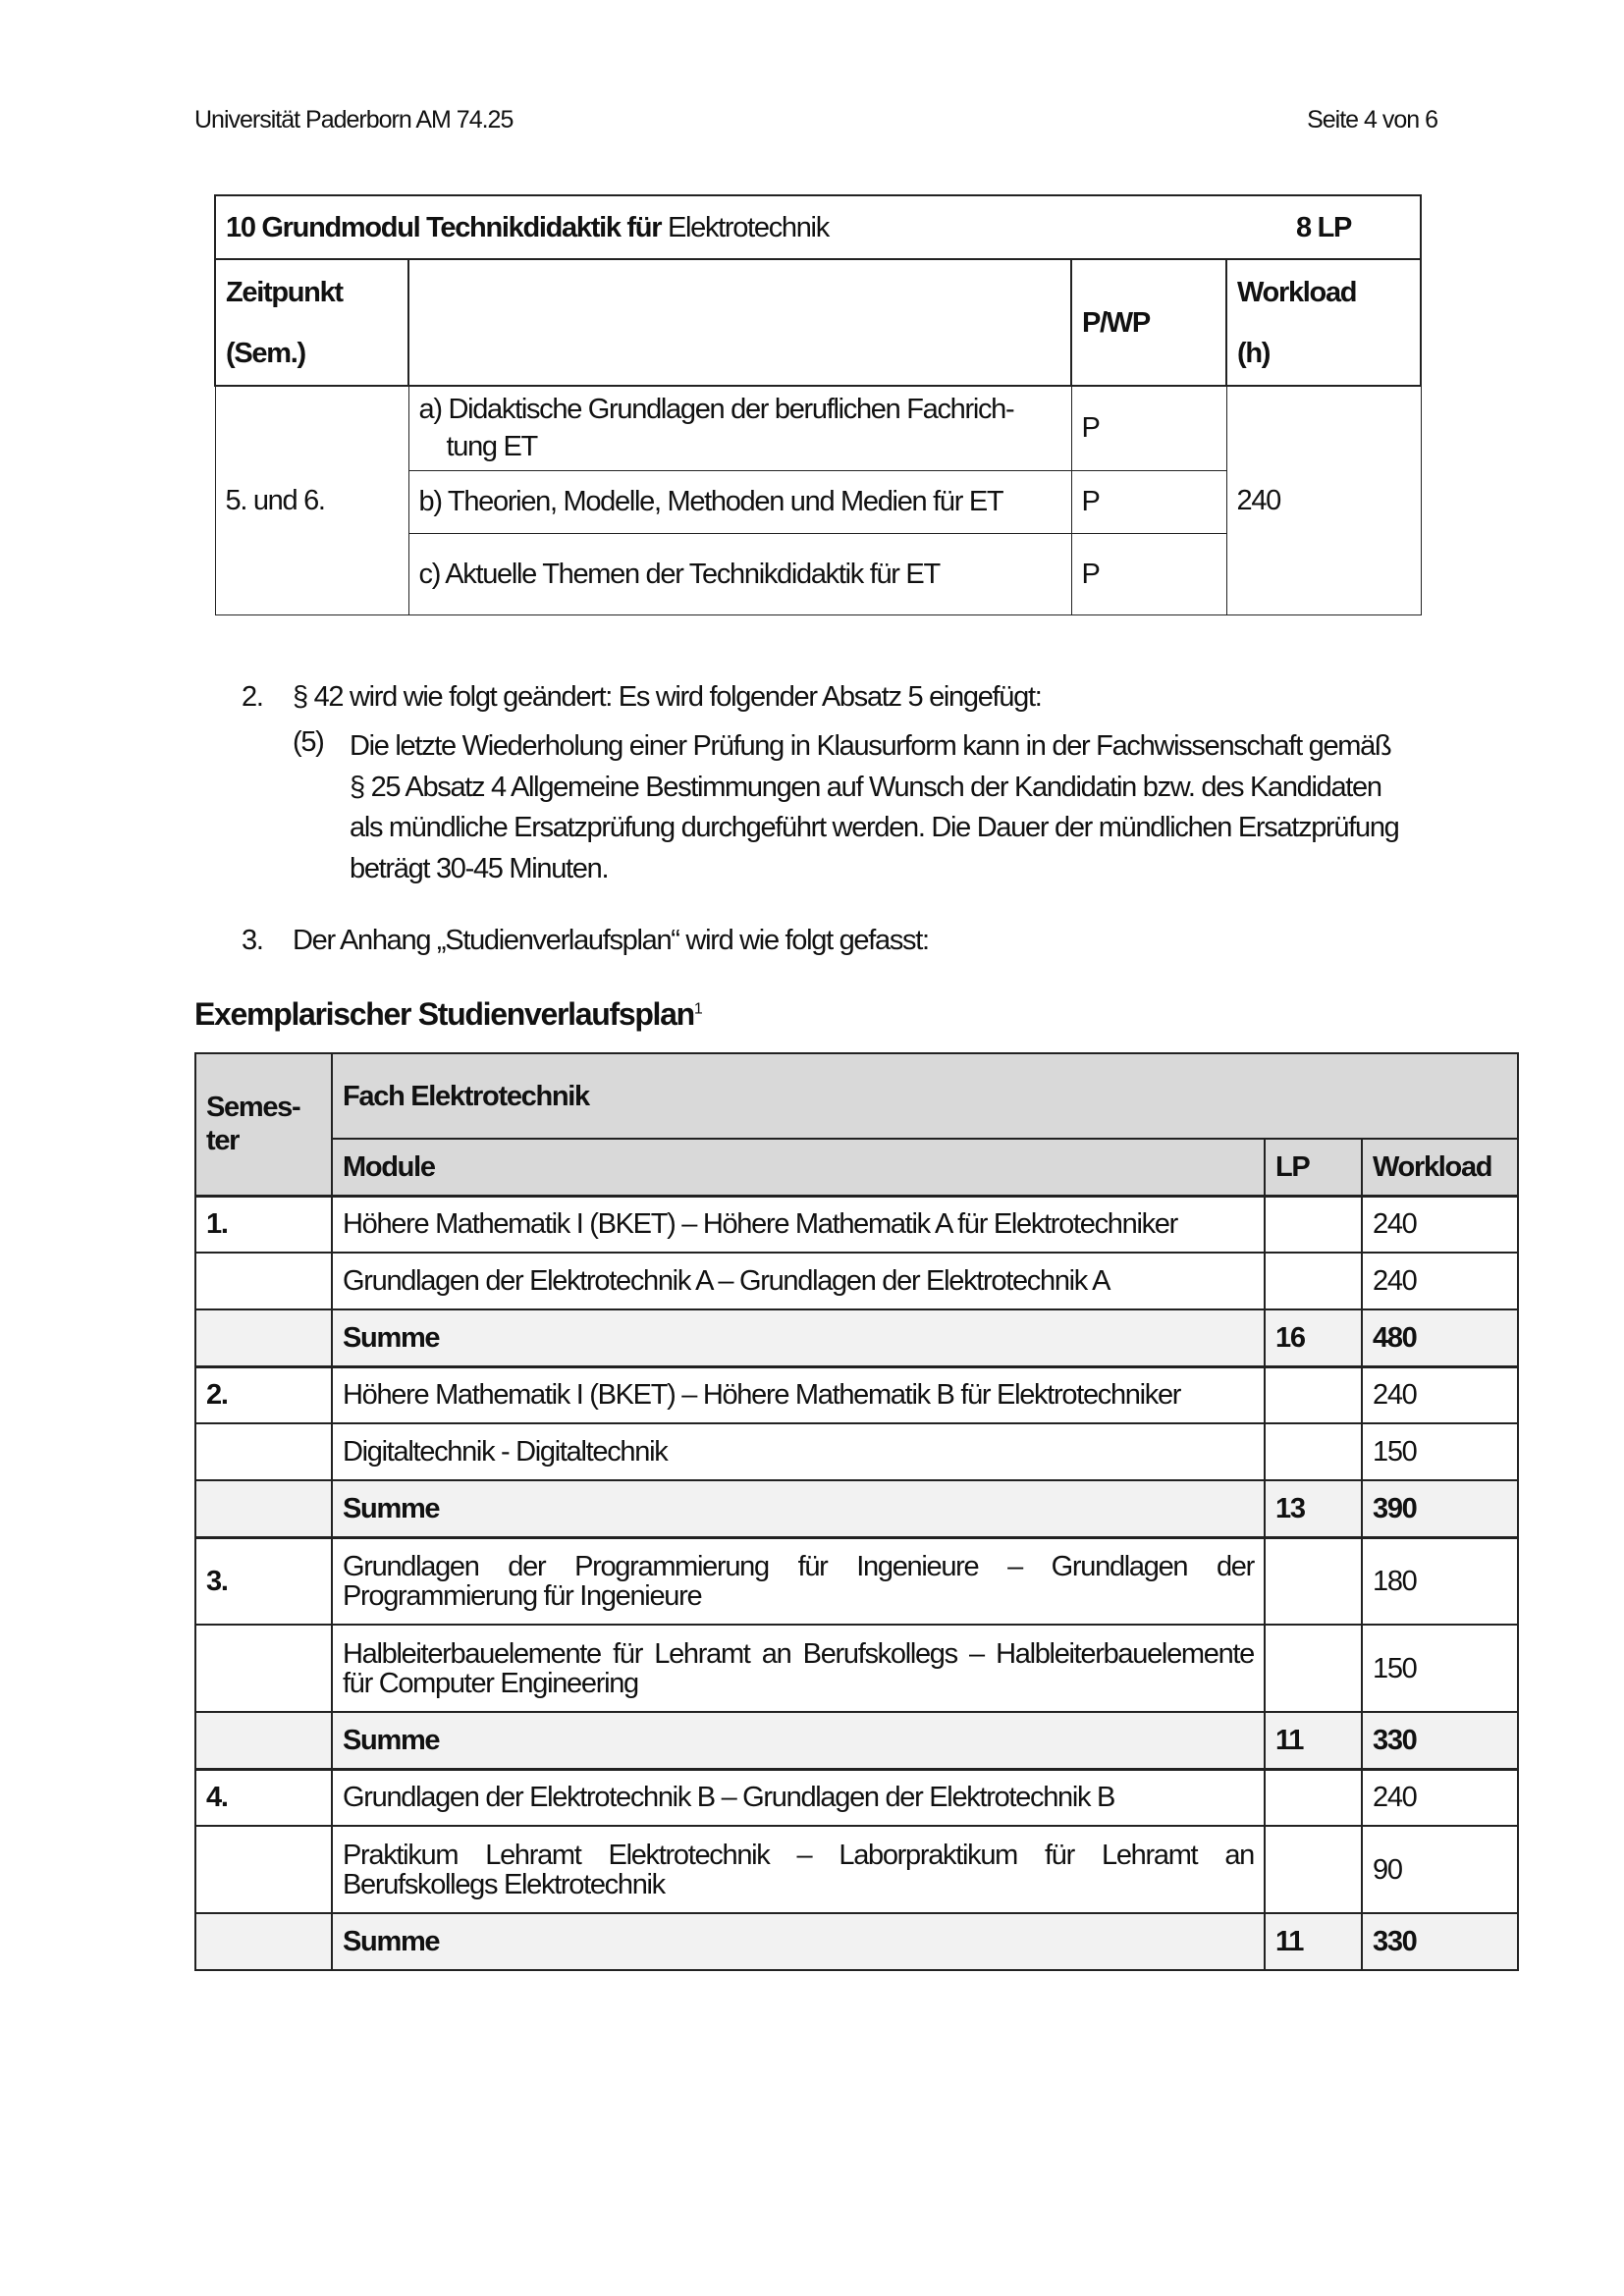 The height and width of the screenshot is (2296, 1624). What do you see at coordinates (1323, 227) in the screenshot?
I see `module-lp: 8 LP` at bounding box center [1323, 227].